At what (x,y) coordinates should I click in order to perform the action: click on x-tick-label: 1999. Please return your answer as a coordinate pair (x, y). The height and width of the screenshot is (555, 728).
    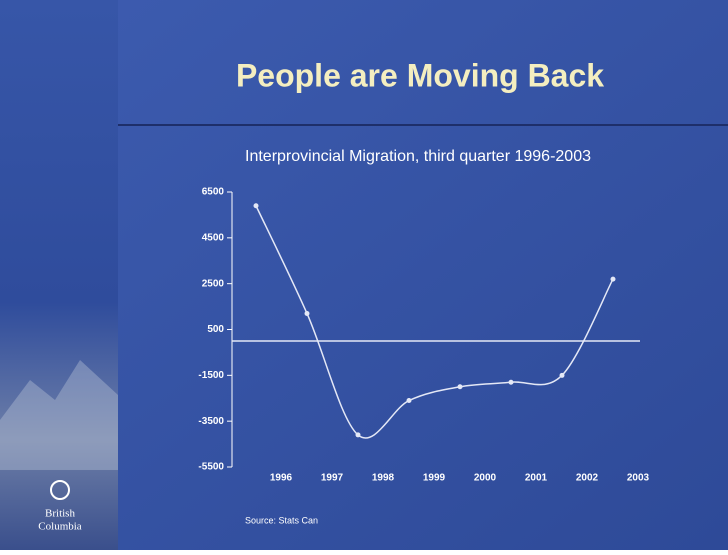
    Looking at the image, I should click on (434, 478).